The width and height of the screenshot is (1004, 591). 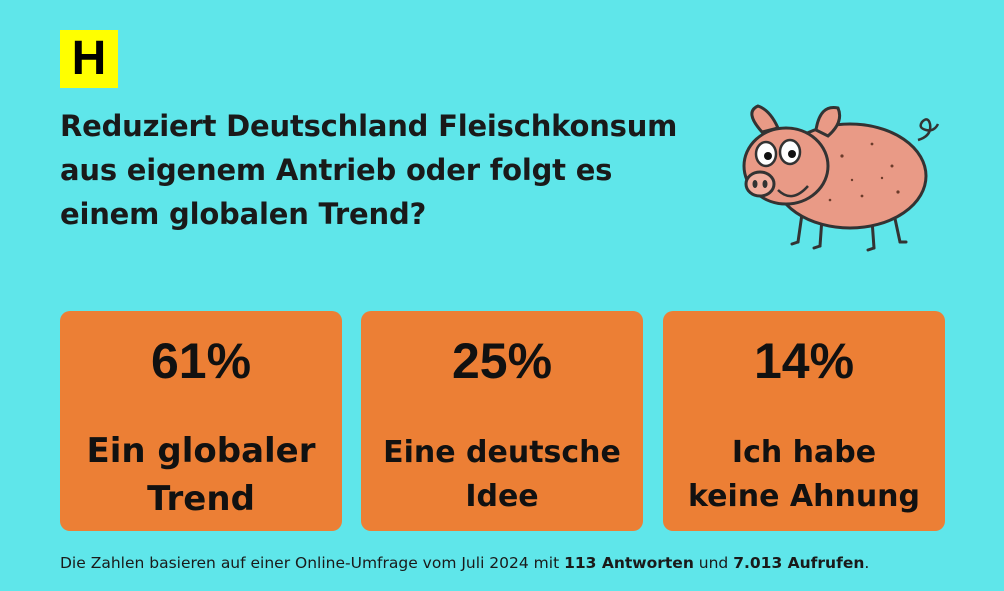 What do you see at coordinates (201, 499) in the screenshot?
I see `result-label-line-2: Trend` at bounding box center [201, 499].